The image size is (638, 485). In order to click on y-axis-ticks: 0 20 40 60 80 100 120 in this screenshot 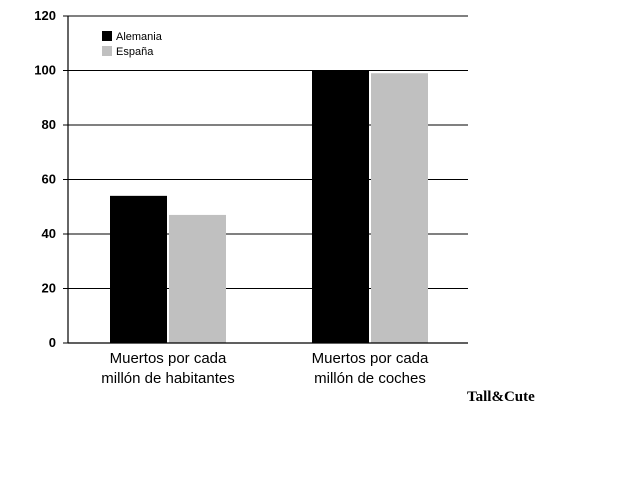, I will do `click(51, 179)`.